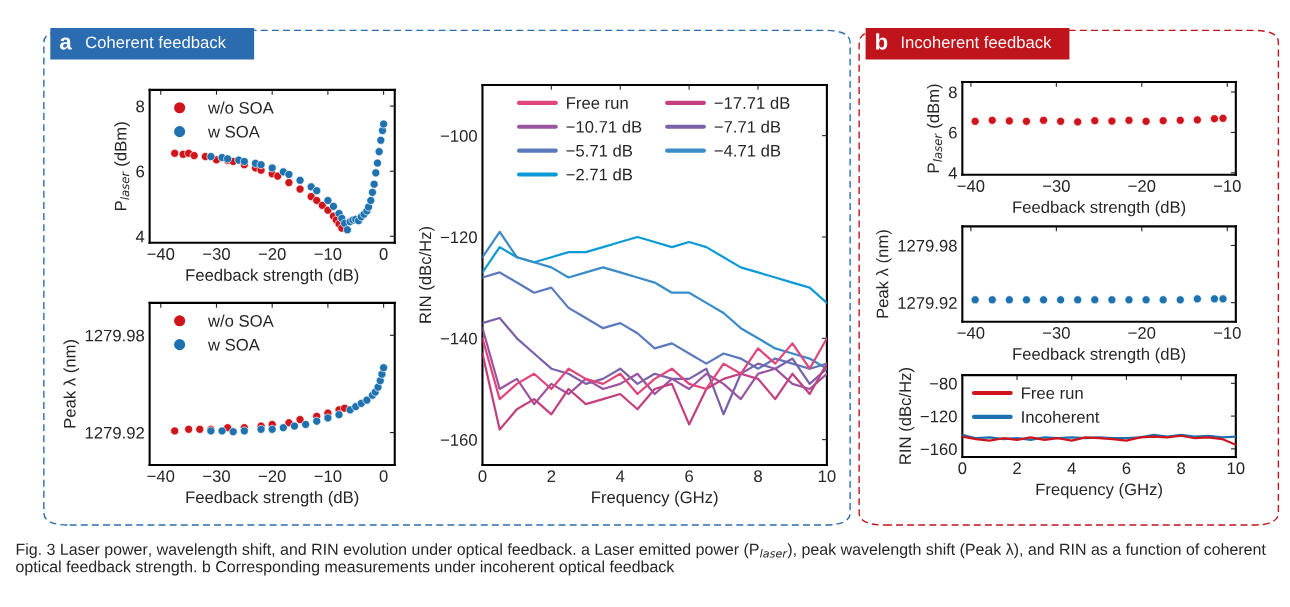 This screenshot has height=607, width=1290. I want to click on text: Coherent feedback, so click(155, 42).